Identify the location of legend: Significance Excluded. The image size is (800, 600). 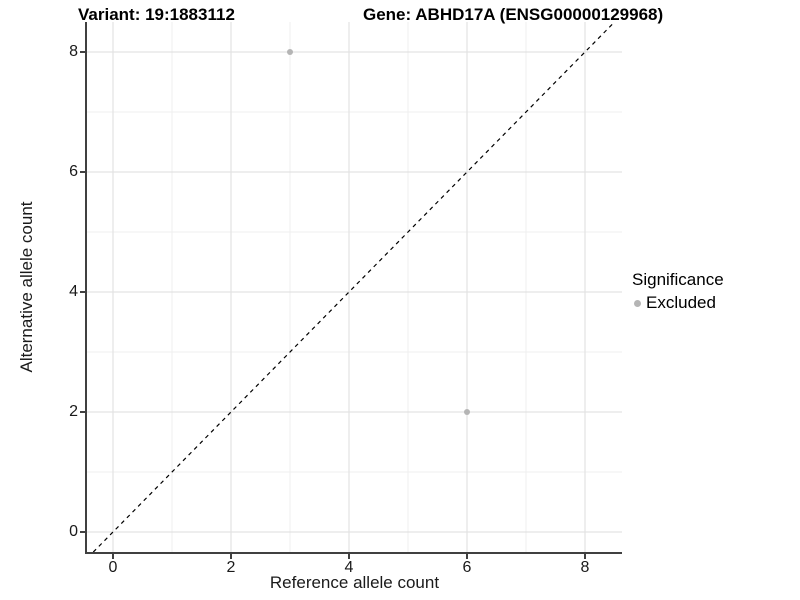
(678, 291).